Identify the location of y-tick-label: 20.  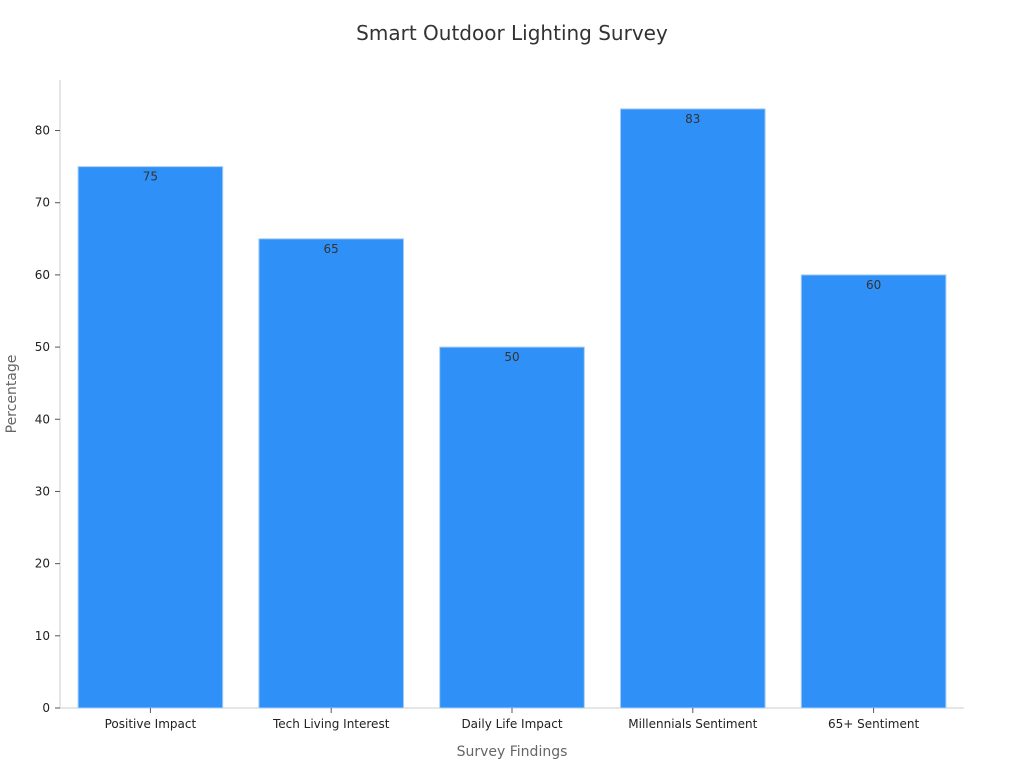
(42, 564).